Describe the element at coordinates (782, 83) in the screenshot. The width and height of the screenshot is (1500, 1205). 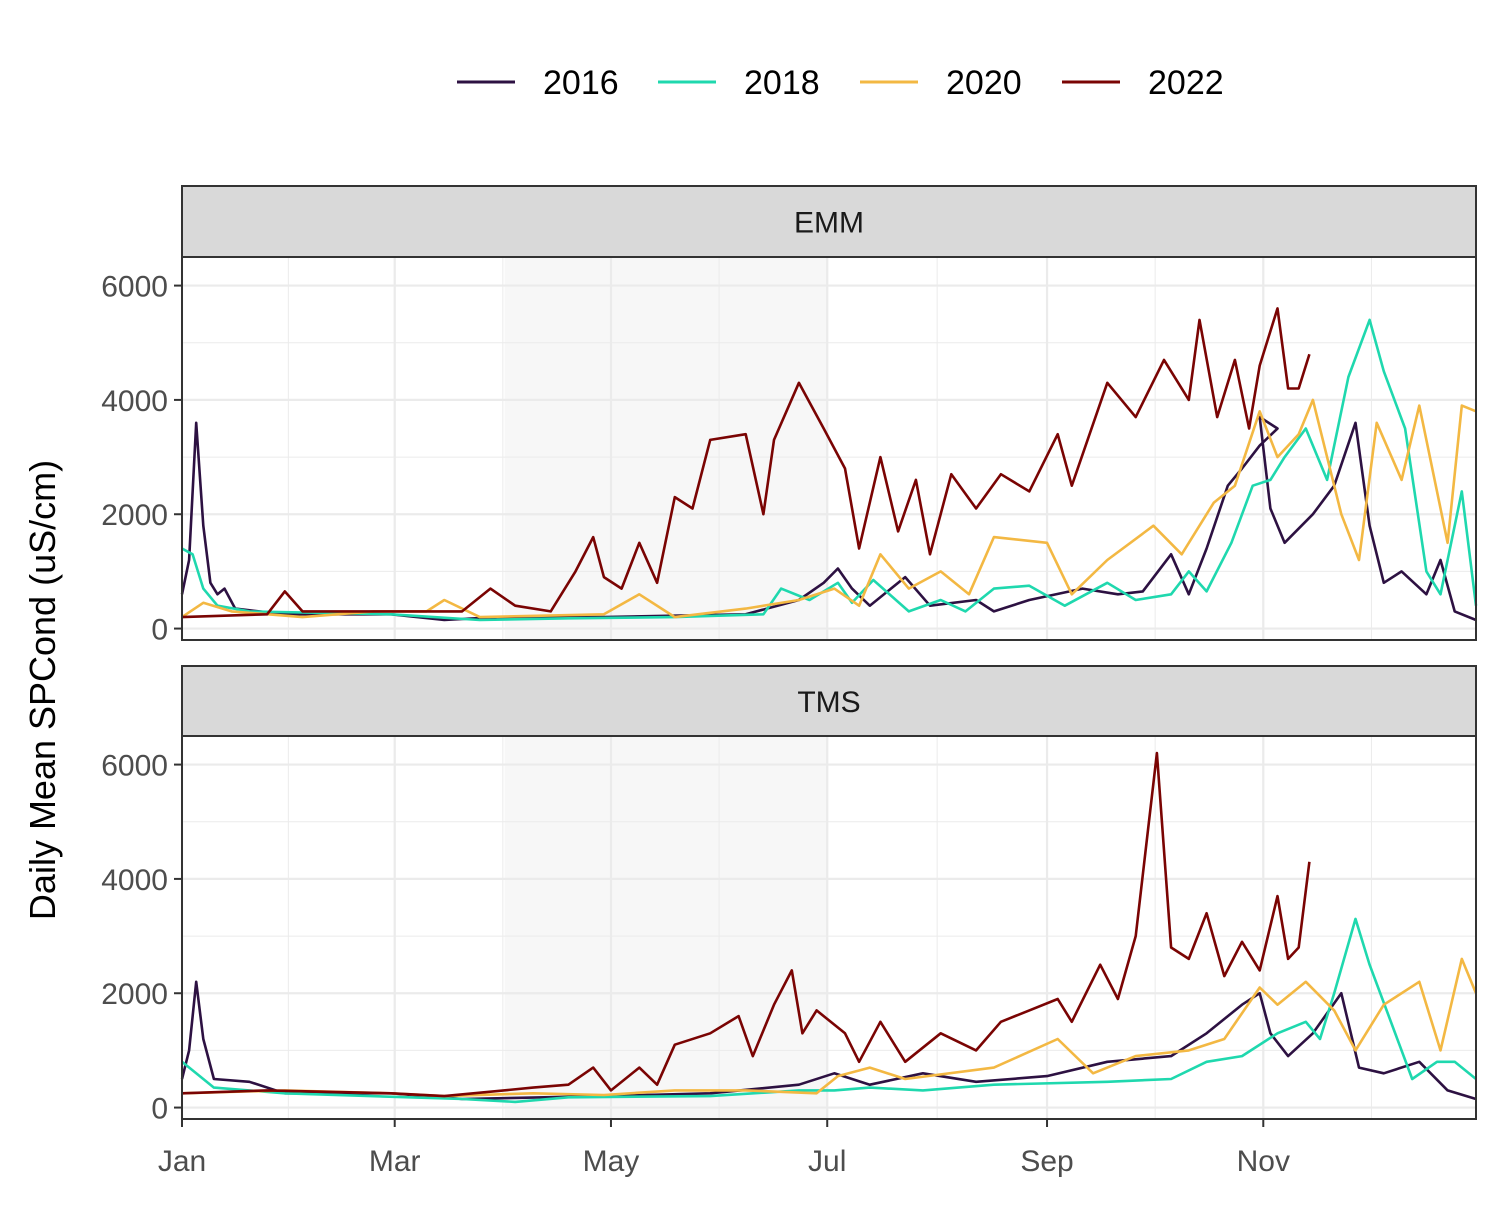
I see `legend-label-2018: 2018` at that location.